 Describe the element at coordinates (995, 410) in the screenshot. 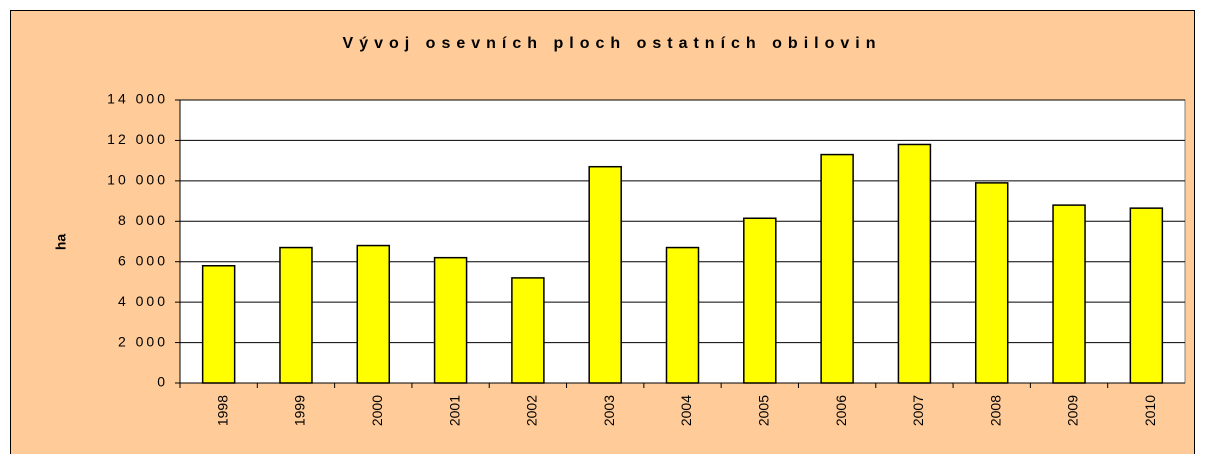

I see `x-tick-label: 2008` at that location.